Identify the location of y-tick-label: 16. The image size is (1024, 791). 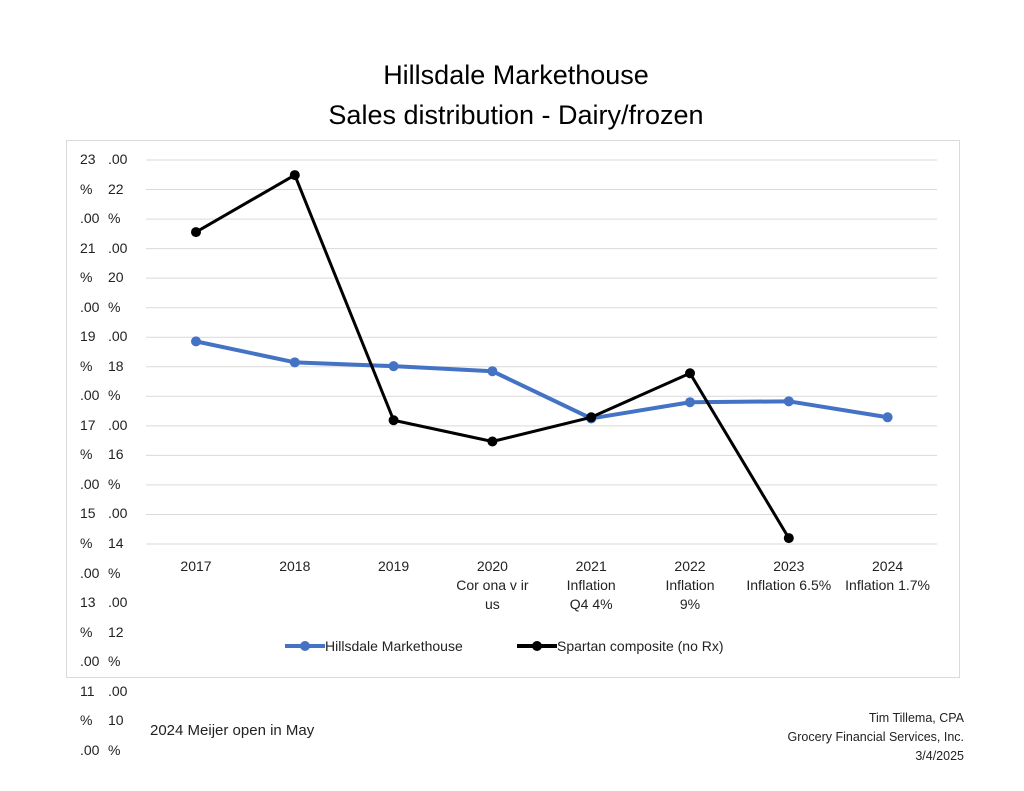
(116, 454).